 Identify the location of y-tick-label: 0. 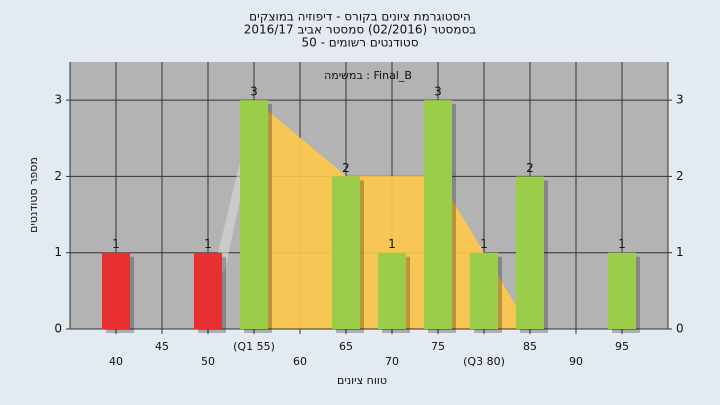
(58, 329).